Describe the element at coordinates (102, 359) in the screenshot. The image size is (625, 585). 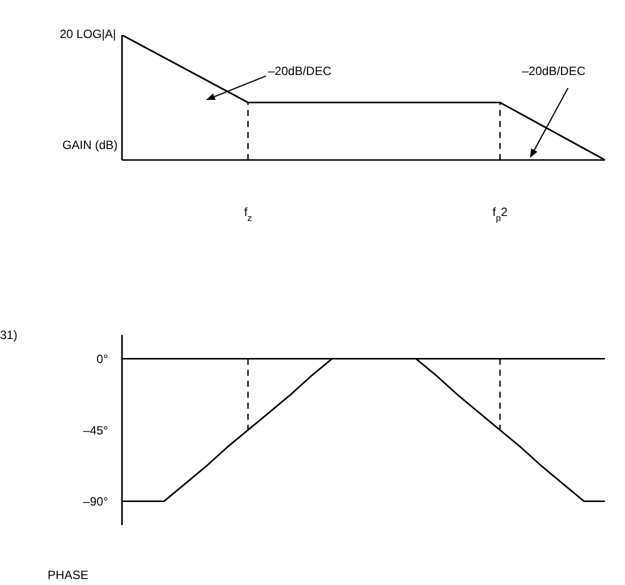
I see `y-tick-label: 0°` at that location.